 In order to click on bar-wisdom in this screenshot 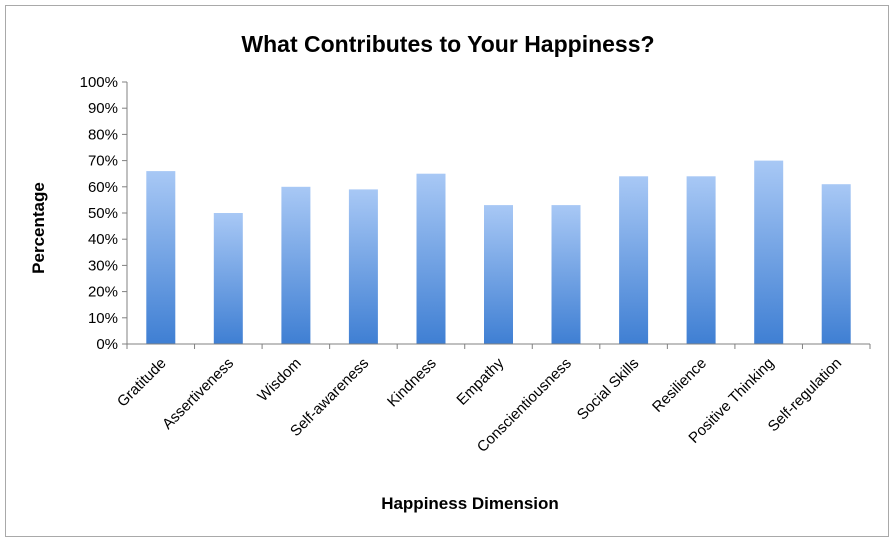, I will do `click(296, 265)`.